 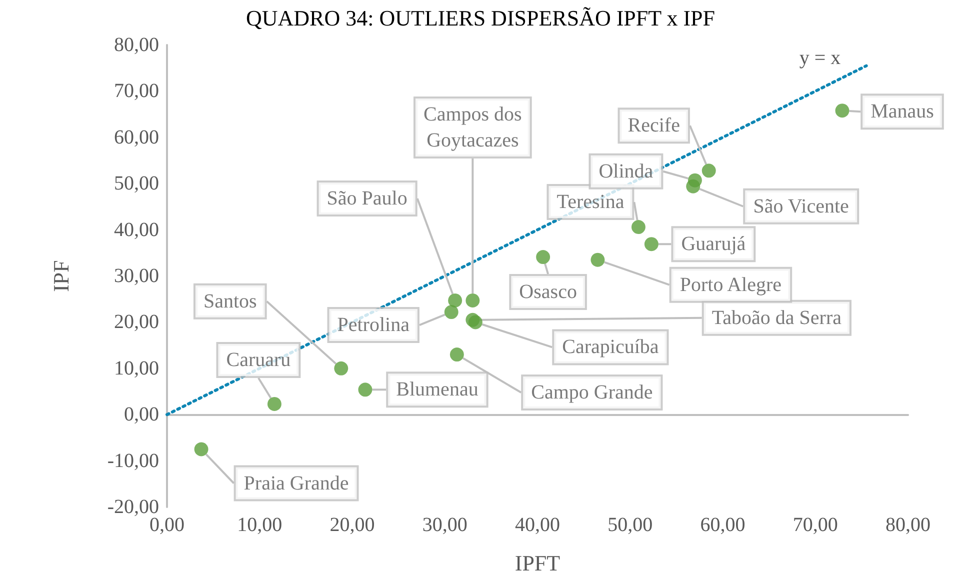 What do you see at coordinates (141, 415) in the screenshot?
I see `y-tick-label: 0,00` at bounding box center [141, 415].